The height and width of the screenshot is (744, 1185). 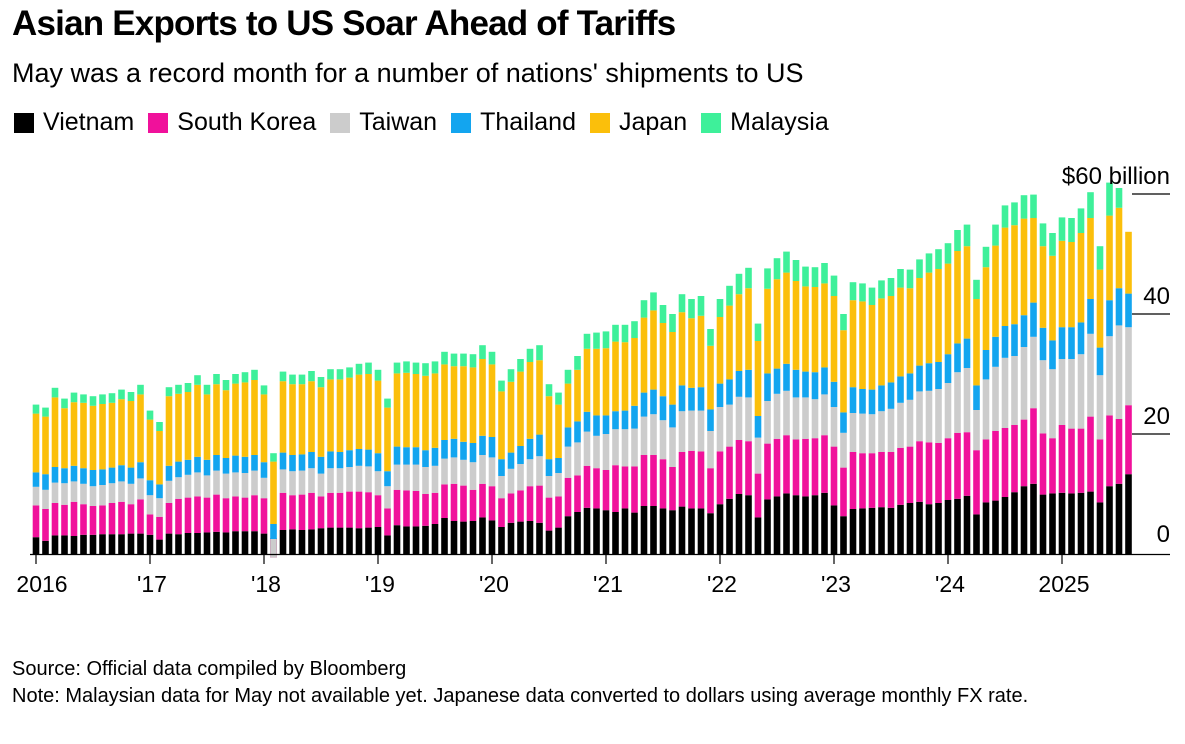 What do you see at coordinates (74, 122) in the screenshot?
I see `legend-item-vietnam: Vietnam` at bounding box center [74, 122].